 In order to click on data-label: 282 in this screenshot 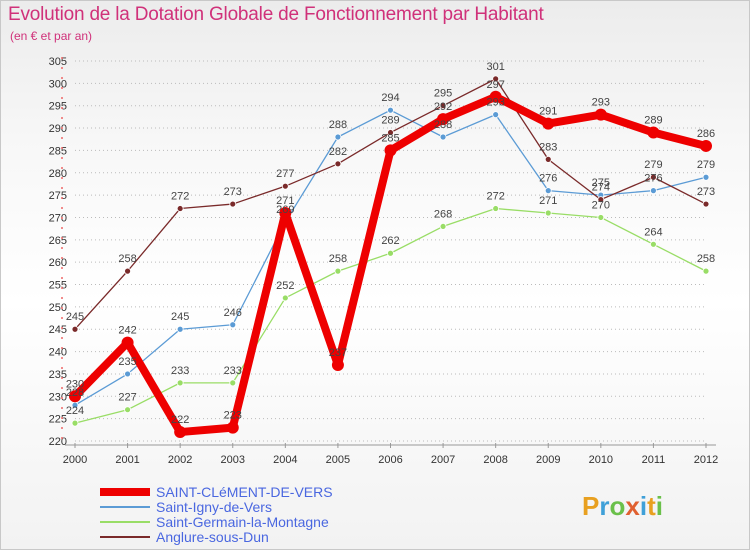, I will do `click(338, 152)`.